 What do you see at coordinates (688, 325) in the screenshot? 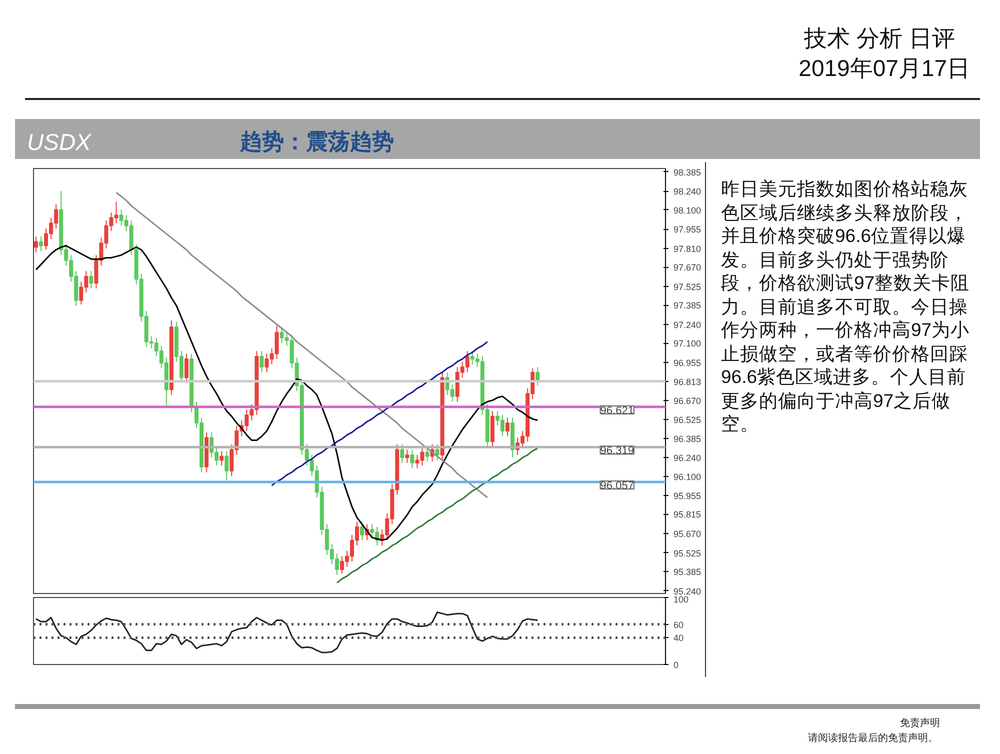
I see `y-tick-label: 97.240` at bounding box center [688, 325].